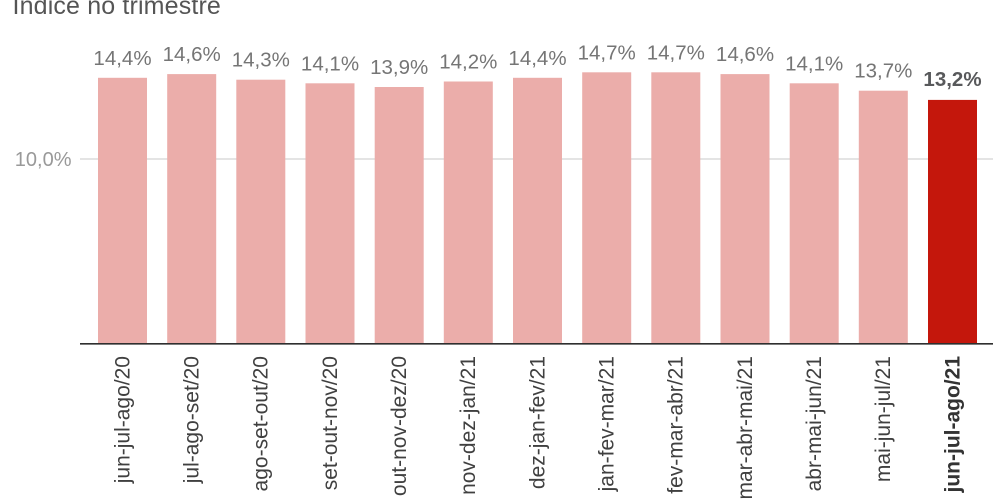 This screenshot has height=500, width=1008. Describe the element at coordinates (192, 420) in the screenshot. I see `svg-text: jul-ago-set/20` at that location.